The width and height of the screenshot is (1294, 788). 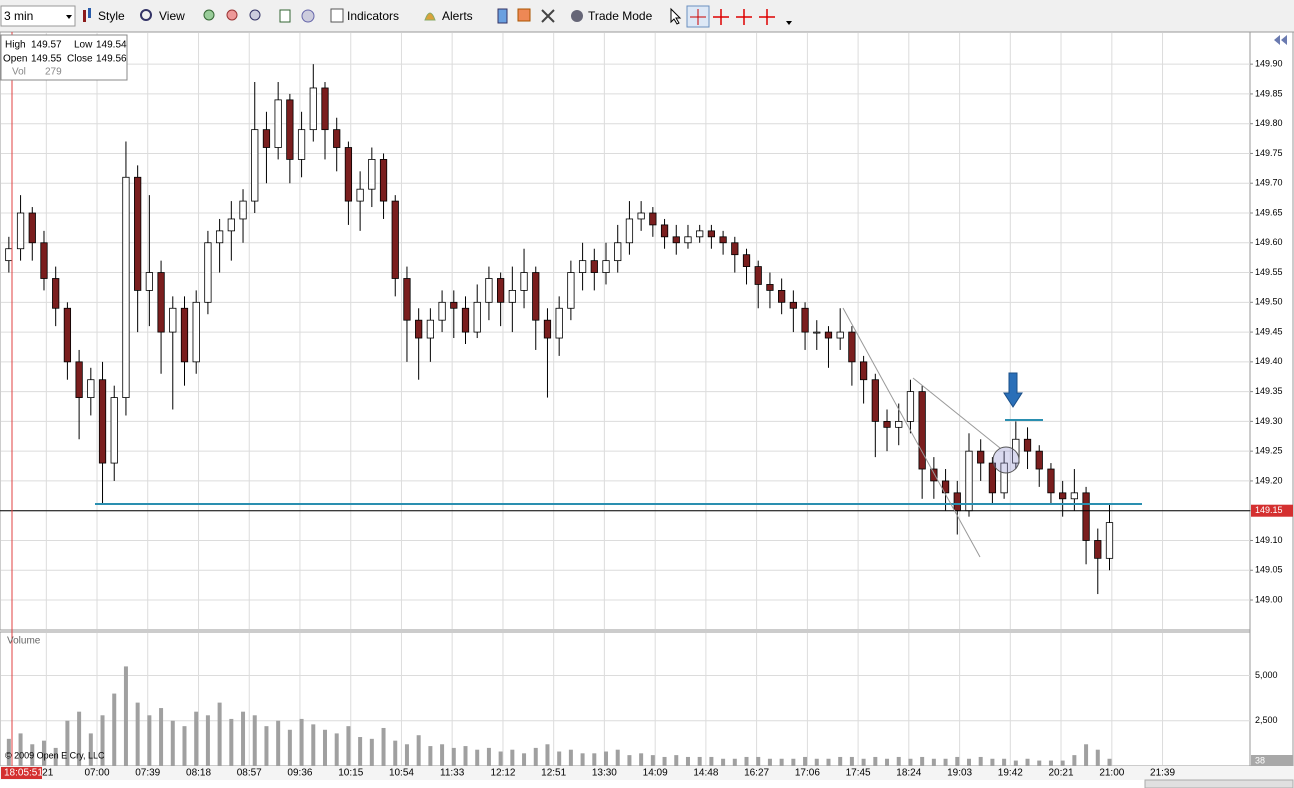 What do you see at coordinates (1219, 783) in the screenshot?
I see `scrollbar` at bounding box center [1219, 783].